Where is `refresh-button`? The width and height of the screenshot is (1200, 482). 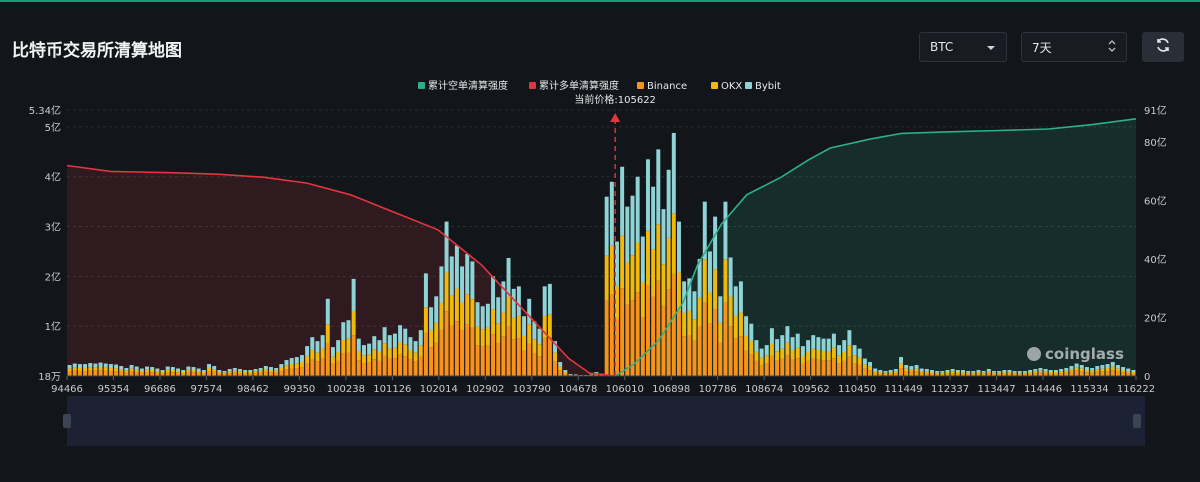
refresh-button is located at coordinates (1163, 47).